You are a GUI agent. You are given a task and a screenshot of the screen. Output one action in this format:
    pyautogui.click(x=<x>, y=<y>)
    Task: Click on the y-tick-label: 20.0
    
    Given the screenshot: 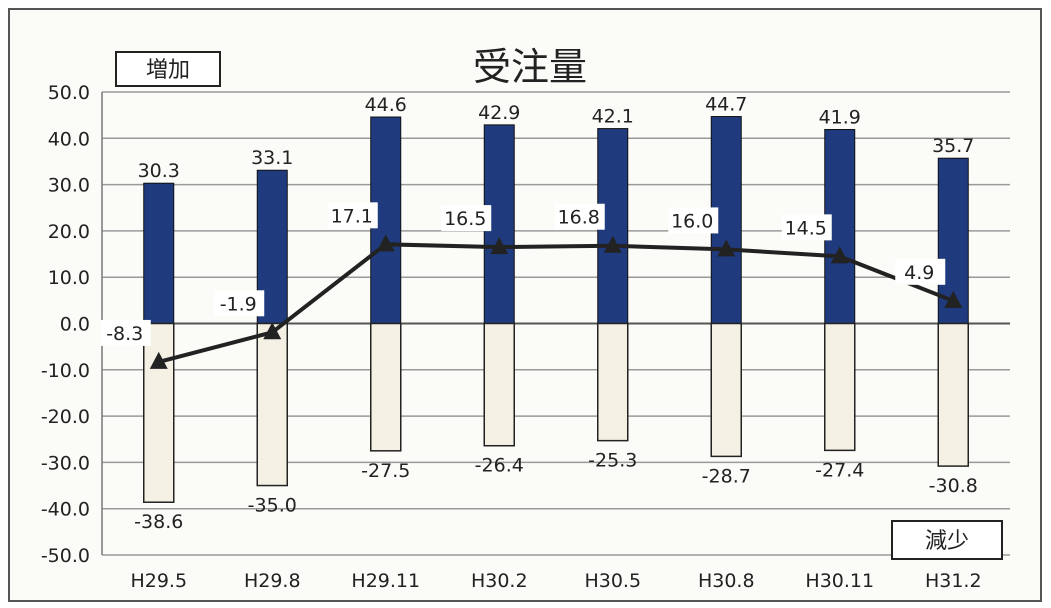 What is the action you would take?
    pyautogui.click(x=69, y=232)
    